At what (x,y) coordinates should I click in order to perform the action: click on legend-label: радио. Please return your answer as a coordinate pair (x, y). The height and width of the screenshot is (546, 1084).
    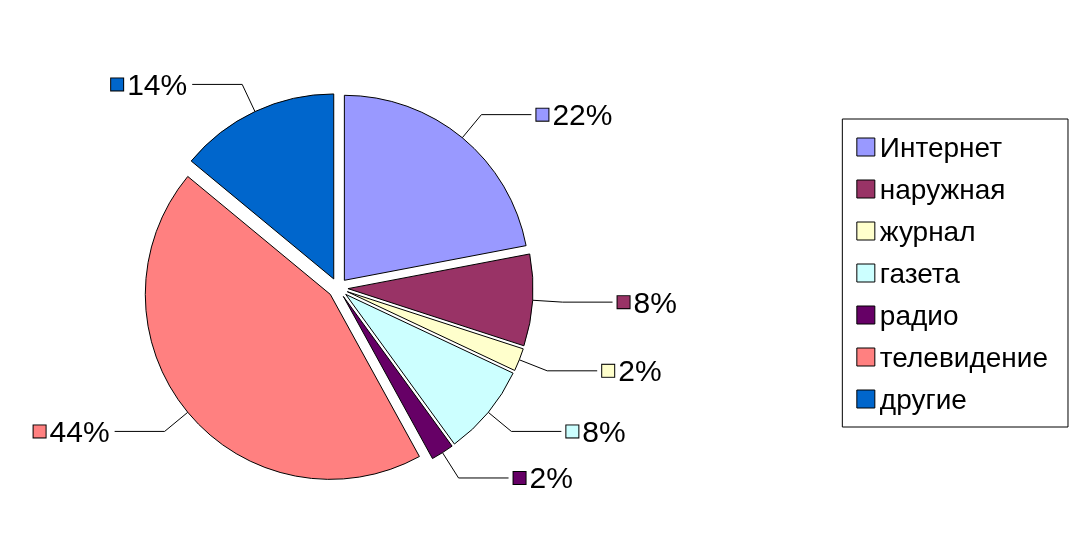
    Looking at the image, I should click on (919, 315).